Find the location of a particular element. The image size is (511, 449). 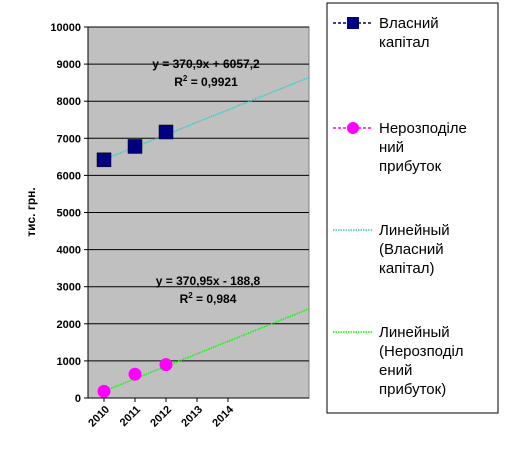

y-tick-label: 2000 is located at coordinates (69, 325).